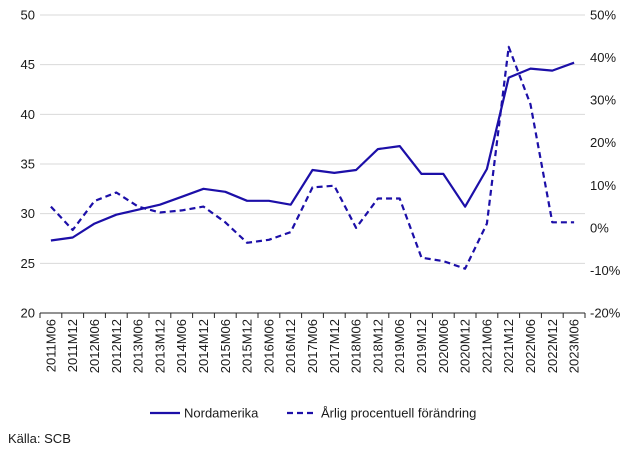 This screenshot has height=456, width=641. Describe the element at coordinates (116, 346) in the screenshot. I see `x-tick-label: 2012M12` at that location.